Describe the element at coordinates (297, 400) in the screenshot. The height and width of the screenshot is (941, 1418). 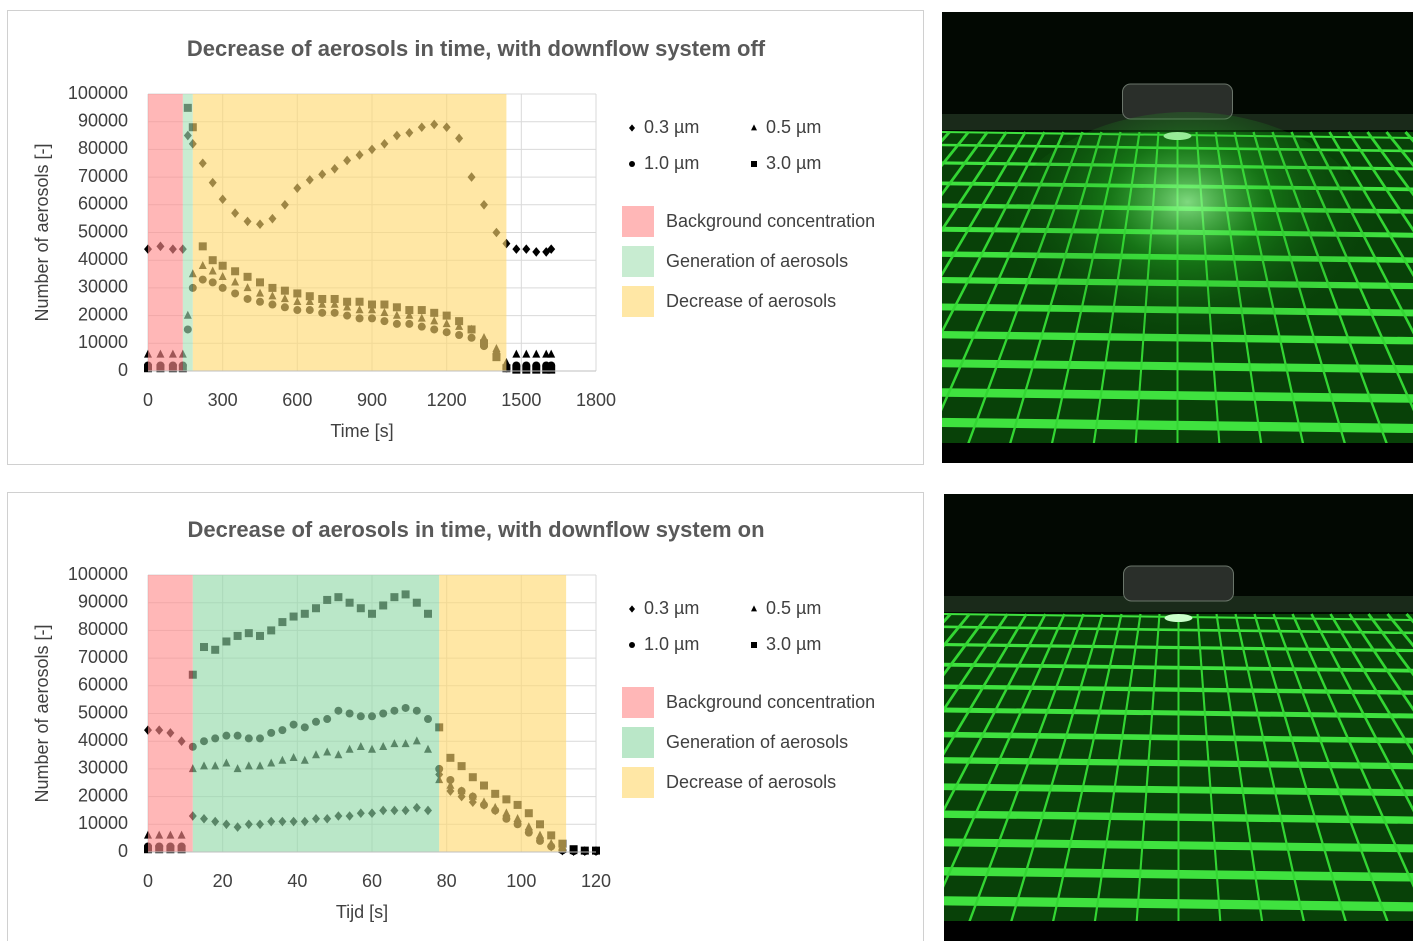
I see `x-tick-label: 600` at that location.